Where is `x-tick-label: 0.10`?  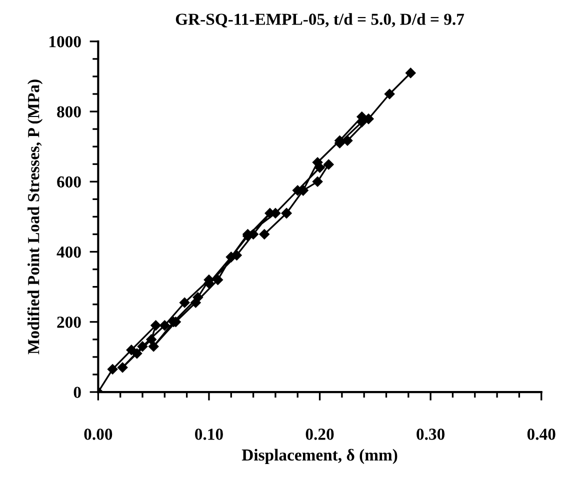
x-tick-label: 0.10 is located at coordinates (209, 434).